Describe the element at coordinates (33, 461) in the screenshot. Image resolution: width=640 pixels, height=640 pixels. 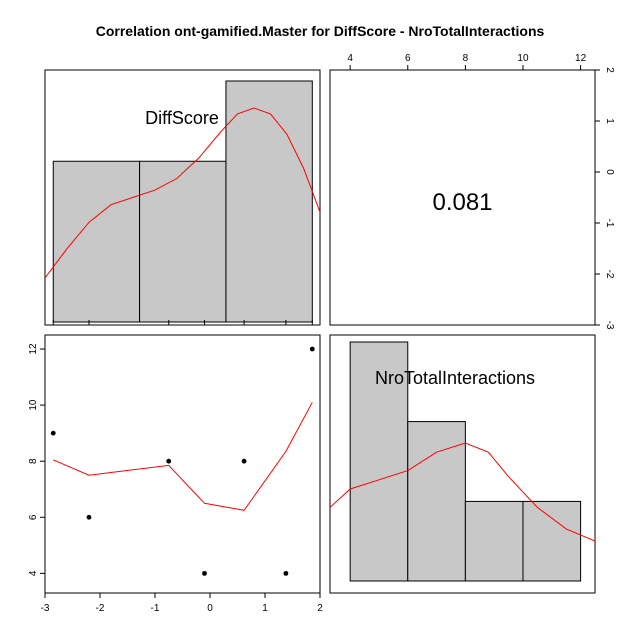
I see `y-axis-nro-tick-label: 8` at that location.